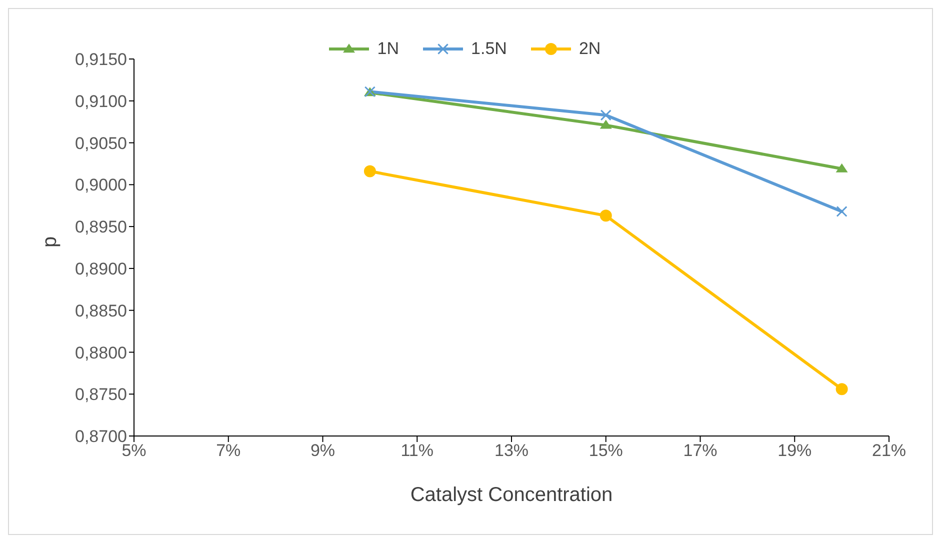  I want to click on x-tick-label: 15%, so click(605, 450).